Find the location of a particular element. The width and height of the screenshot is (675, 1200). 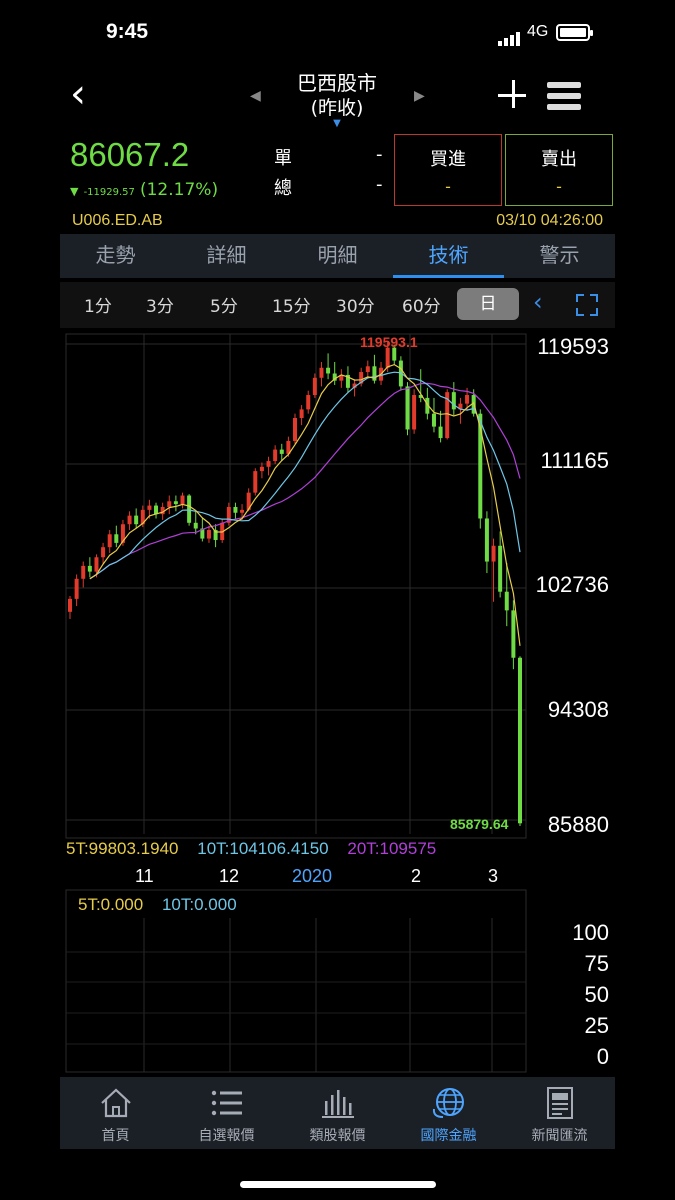

tab-technical: 技術 is located at coordinates (448, 256).